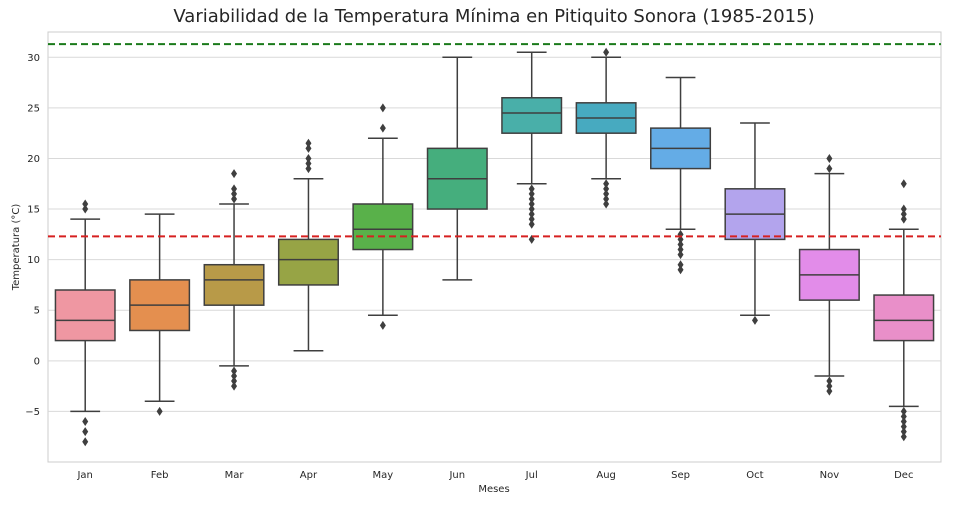 This screenshot has height=507, width=971. I want to click on x-tick-label: Jan, so click(84, 475).